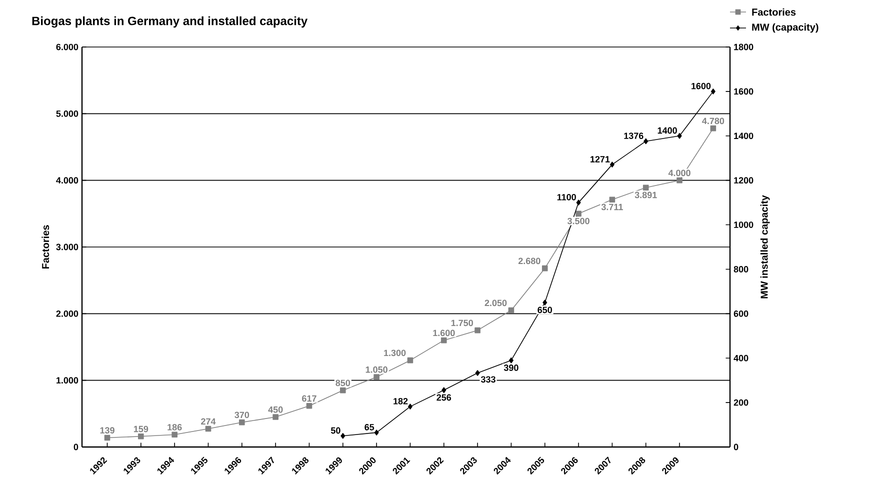 This screenshot has height=499, width=880. I want to click on y2-tick-label: 1000, so click(744, 225).